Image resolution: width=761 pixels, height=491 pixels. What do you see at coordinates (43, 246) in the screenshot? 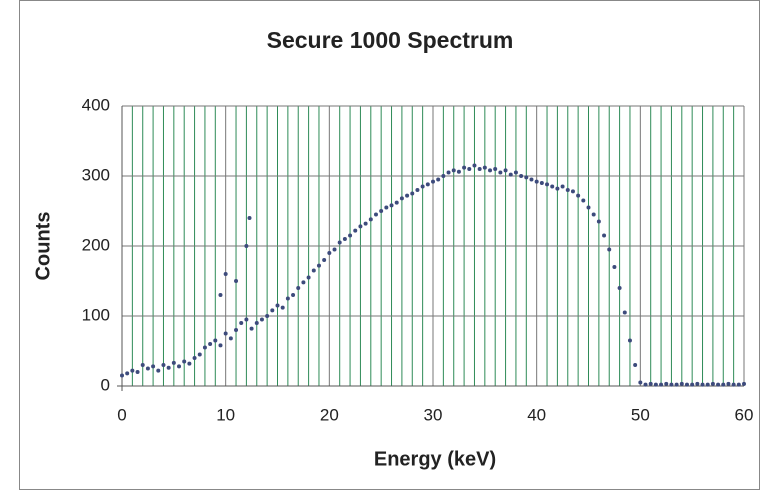
I see `y-axis-label: Counts` at bounding box center [43, 246].